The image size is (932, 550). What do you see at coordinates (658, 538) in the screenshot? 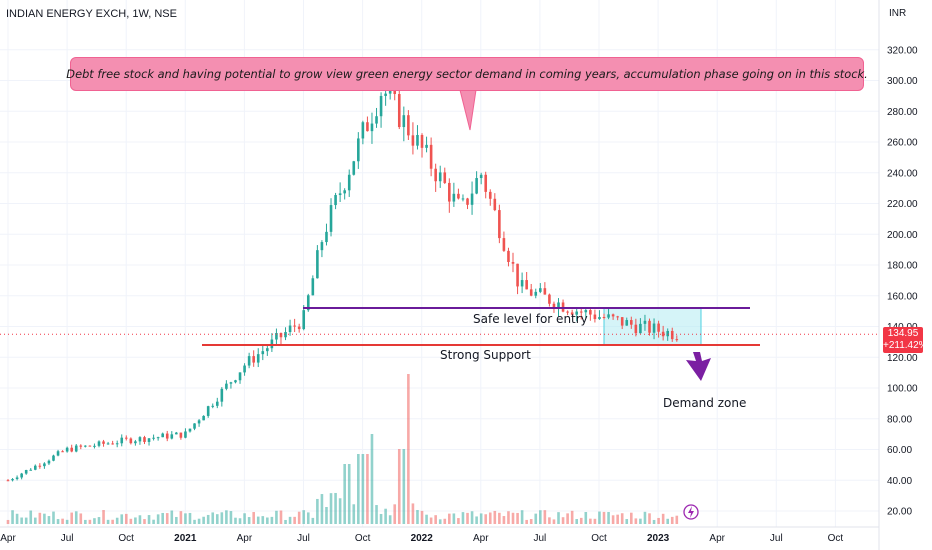
I see `x-tick-label: 2023` at bounding box center [658, 538].